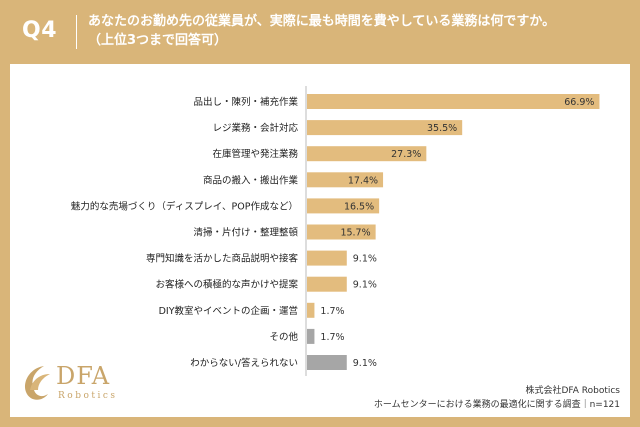 The image size is (640, 427). I want to click on source-company: 株式会社DFA Robotics, so click(572, 391).